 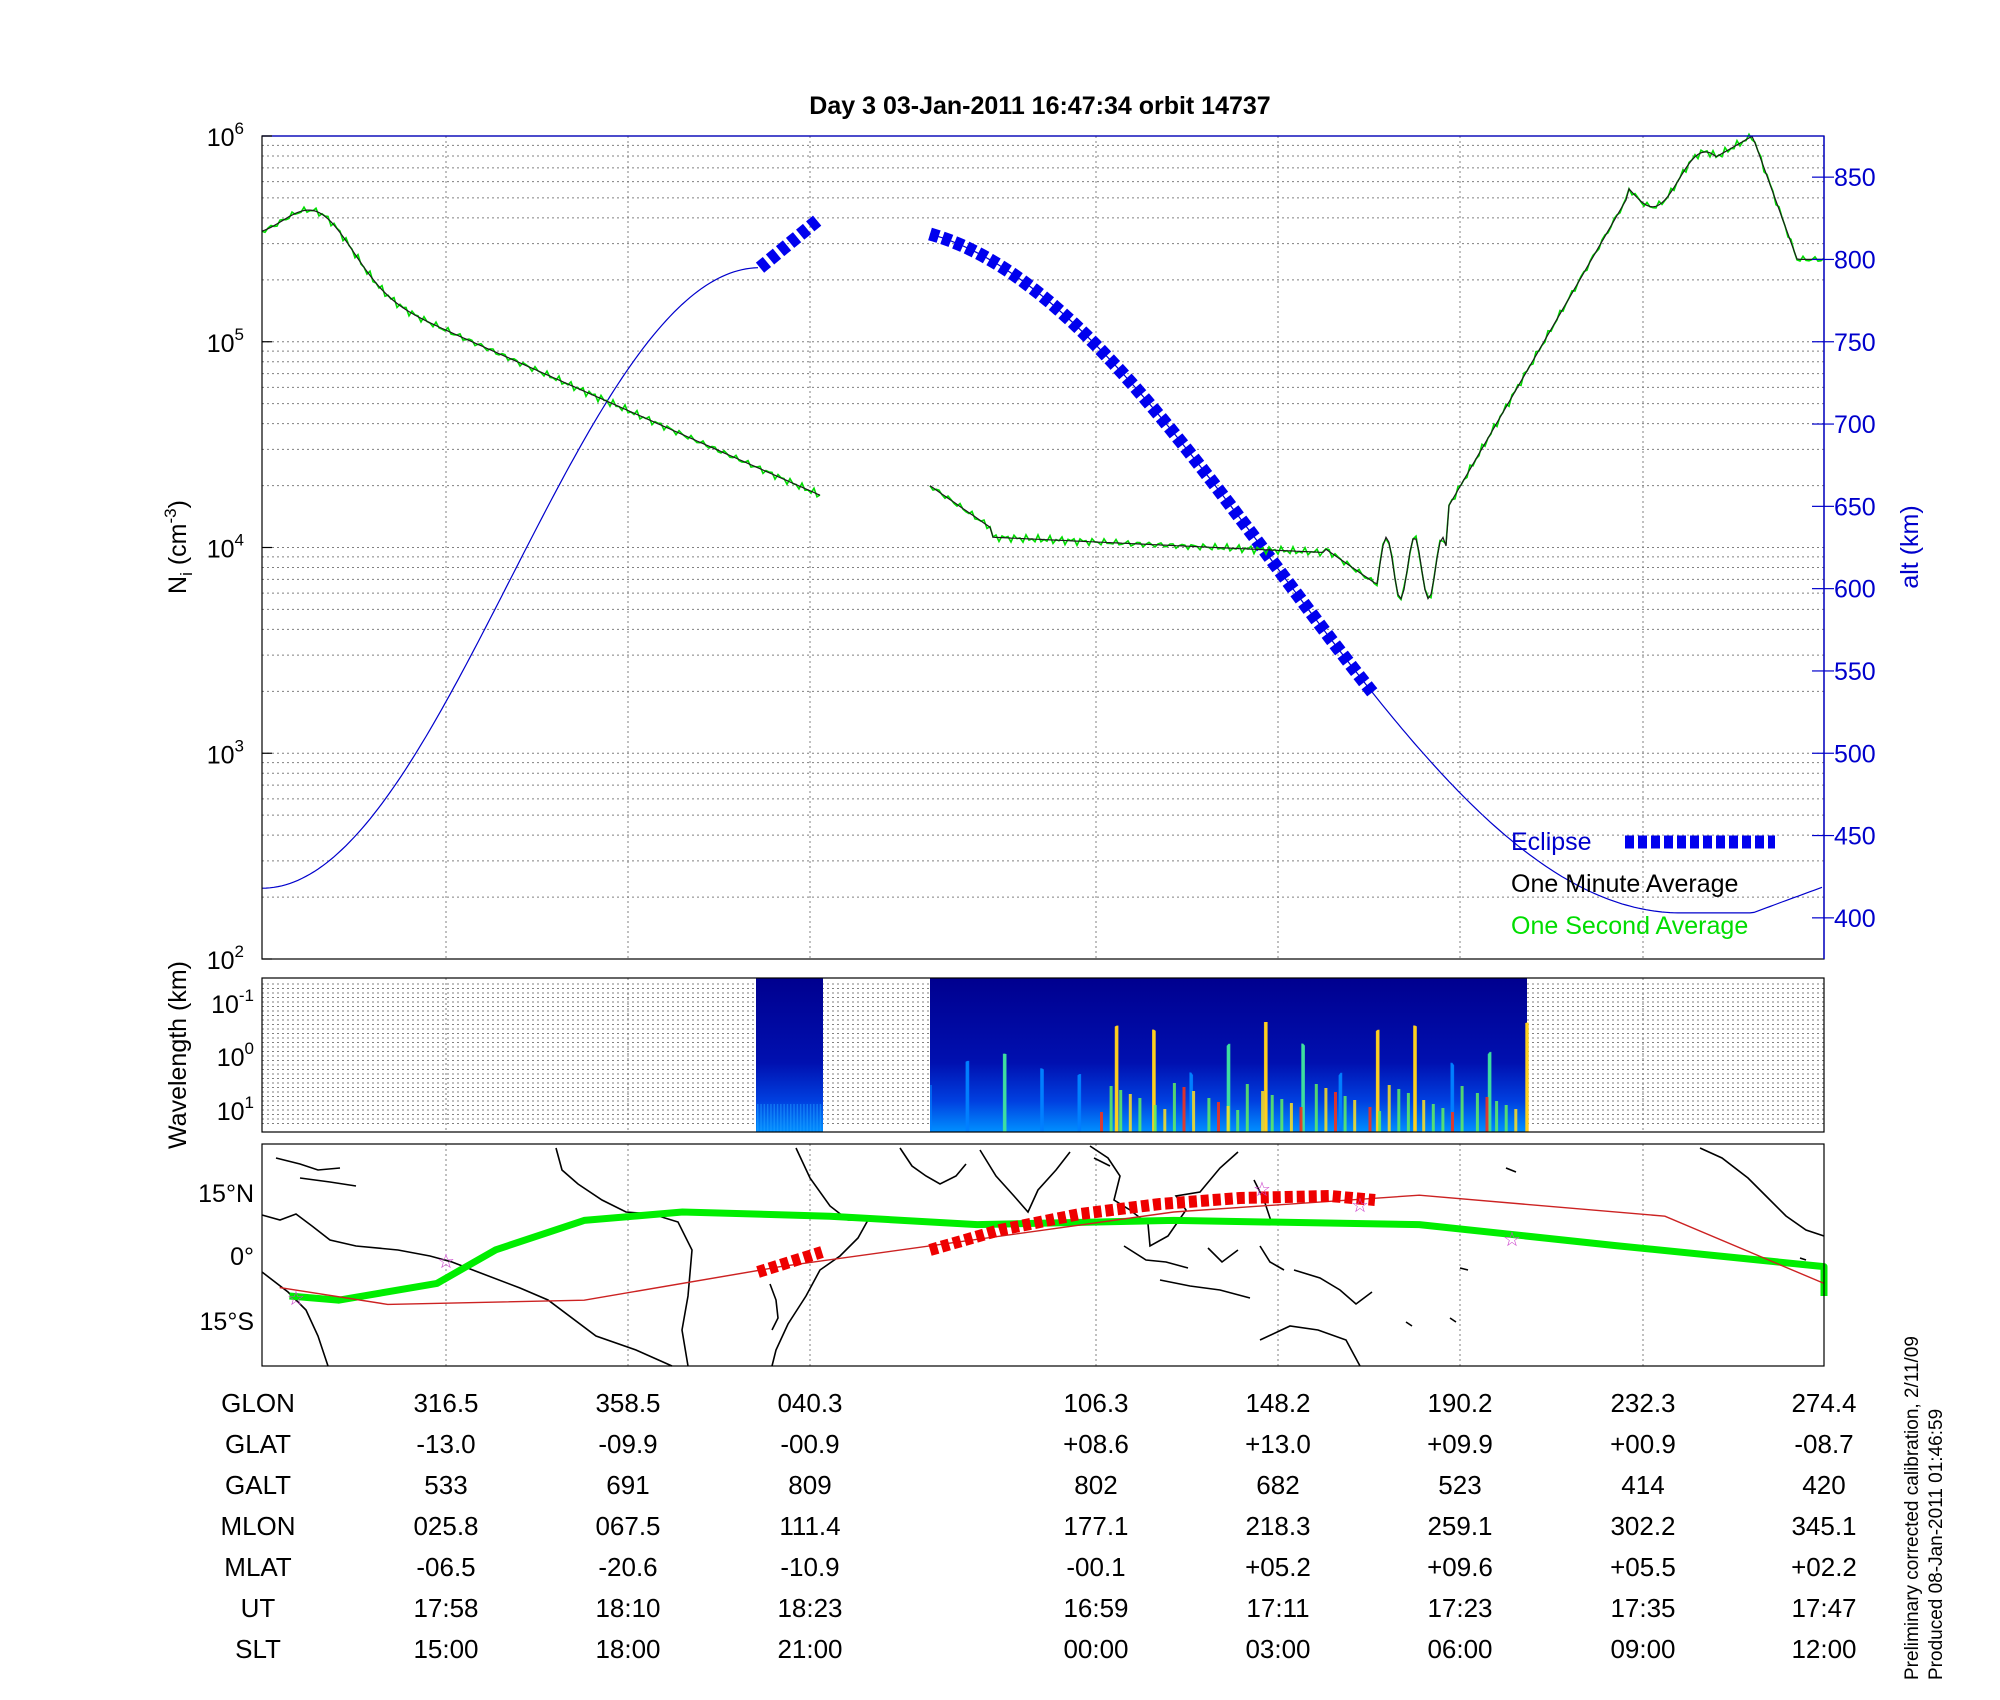 I want to click on table-cell: +02.2, so click(x=1824, y=1567).